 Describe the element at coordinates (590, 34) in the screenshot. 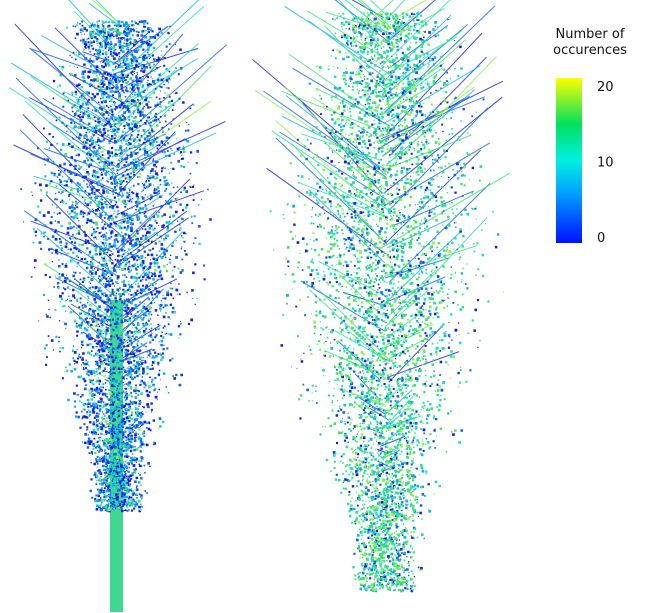

I see `colorbar-title: Number of` at that location.